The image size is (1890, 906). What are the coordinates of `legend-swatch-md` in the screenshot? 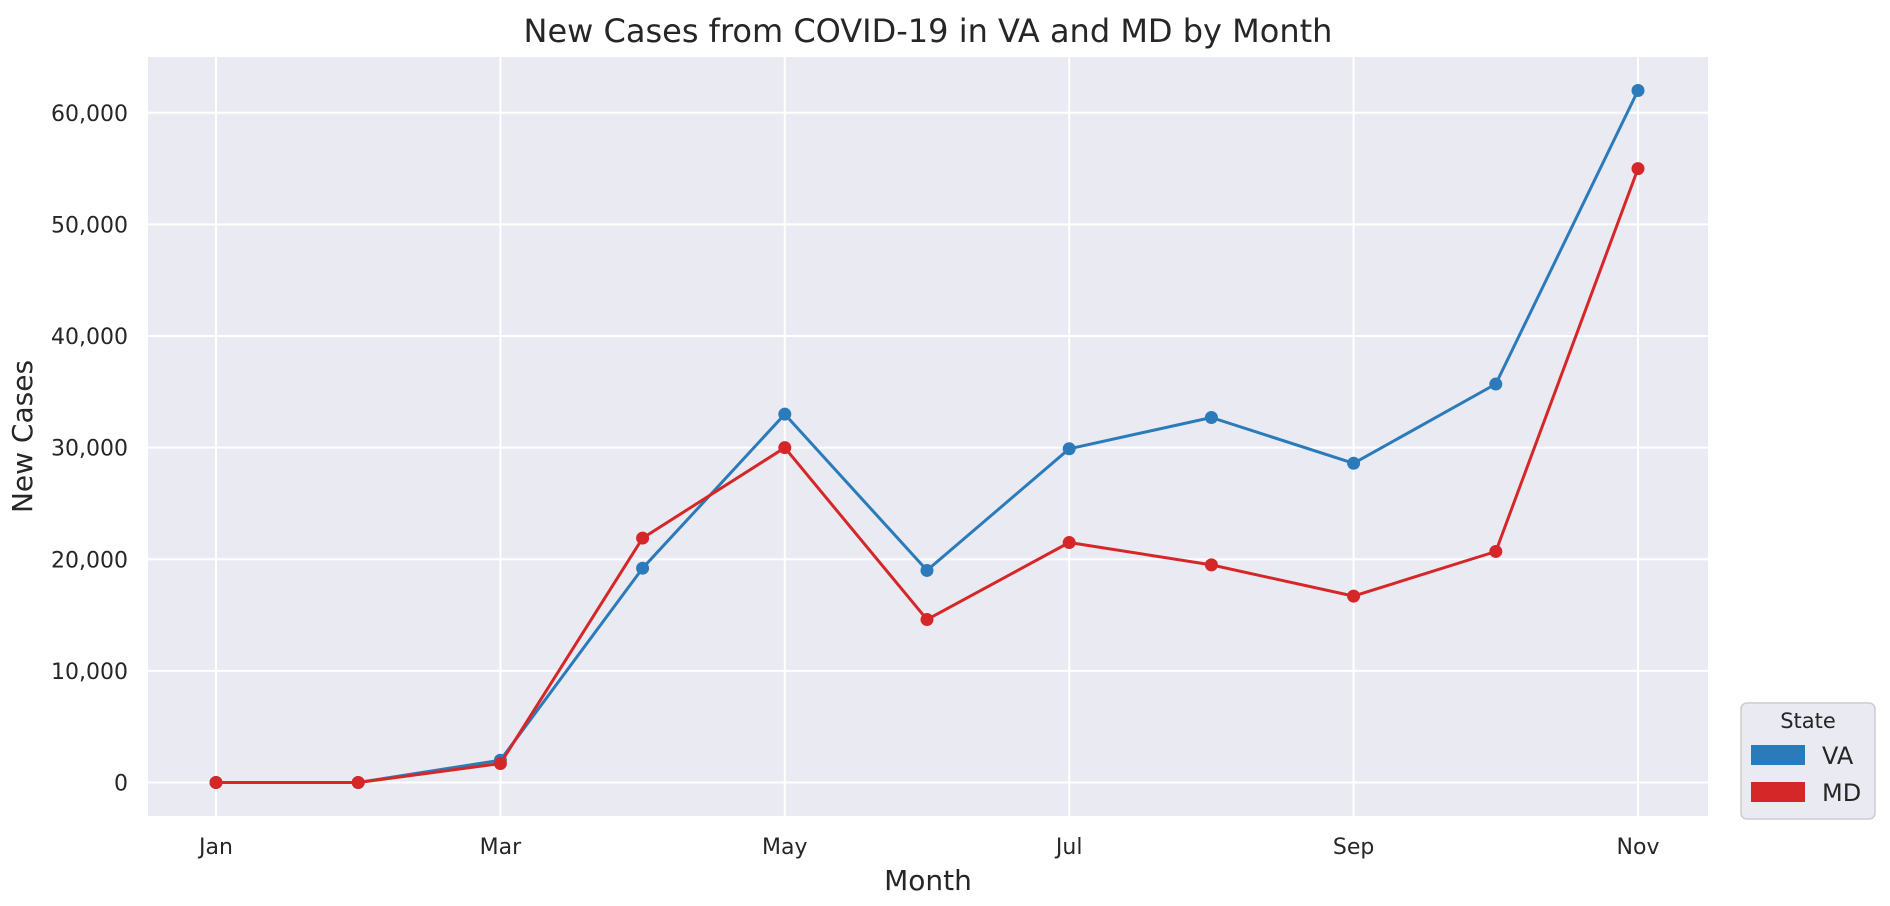 It's located at (1778, 792).